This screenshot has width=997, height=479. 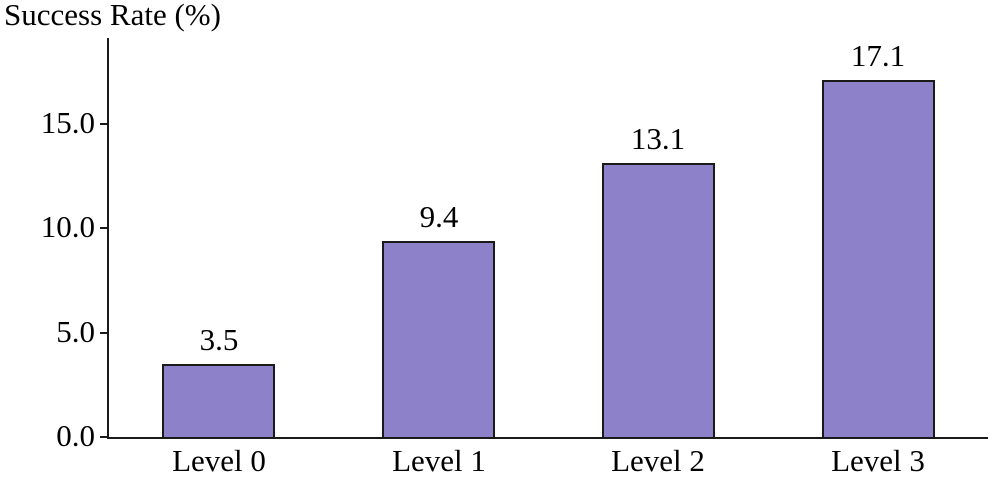 What do you see at coordinates (878, 55) in the screenshot?
I see `bar-value-label: 17.1` at bounding box center [878, 55].